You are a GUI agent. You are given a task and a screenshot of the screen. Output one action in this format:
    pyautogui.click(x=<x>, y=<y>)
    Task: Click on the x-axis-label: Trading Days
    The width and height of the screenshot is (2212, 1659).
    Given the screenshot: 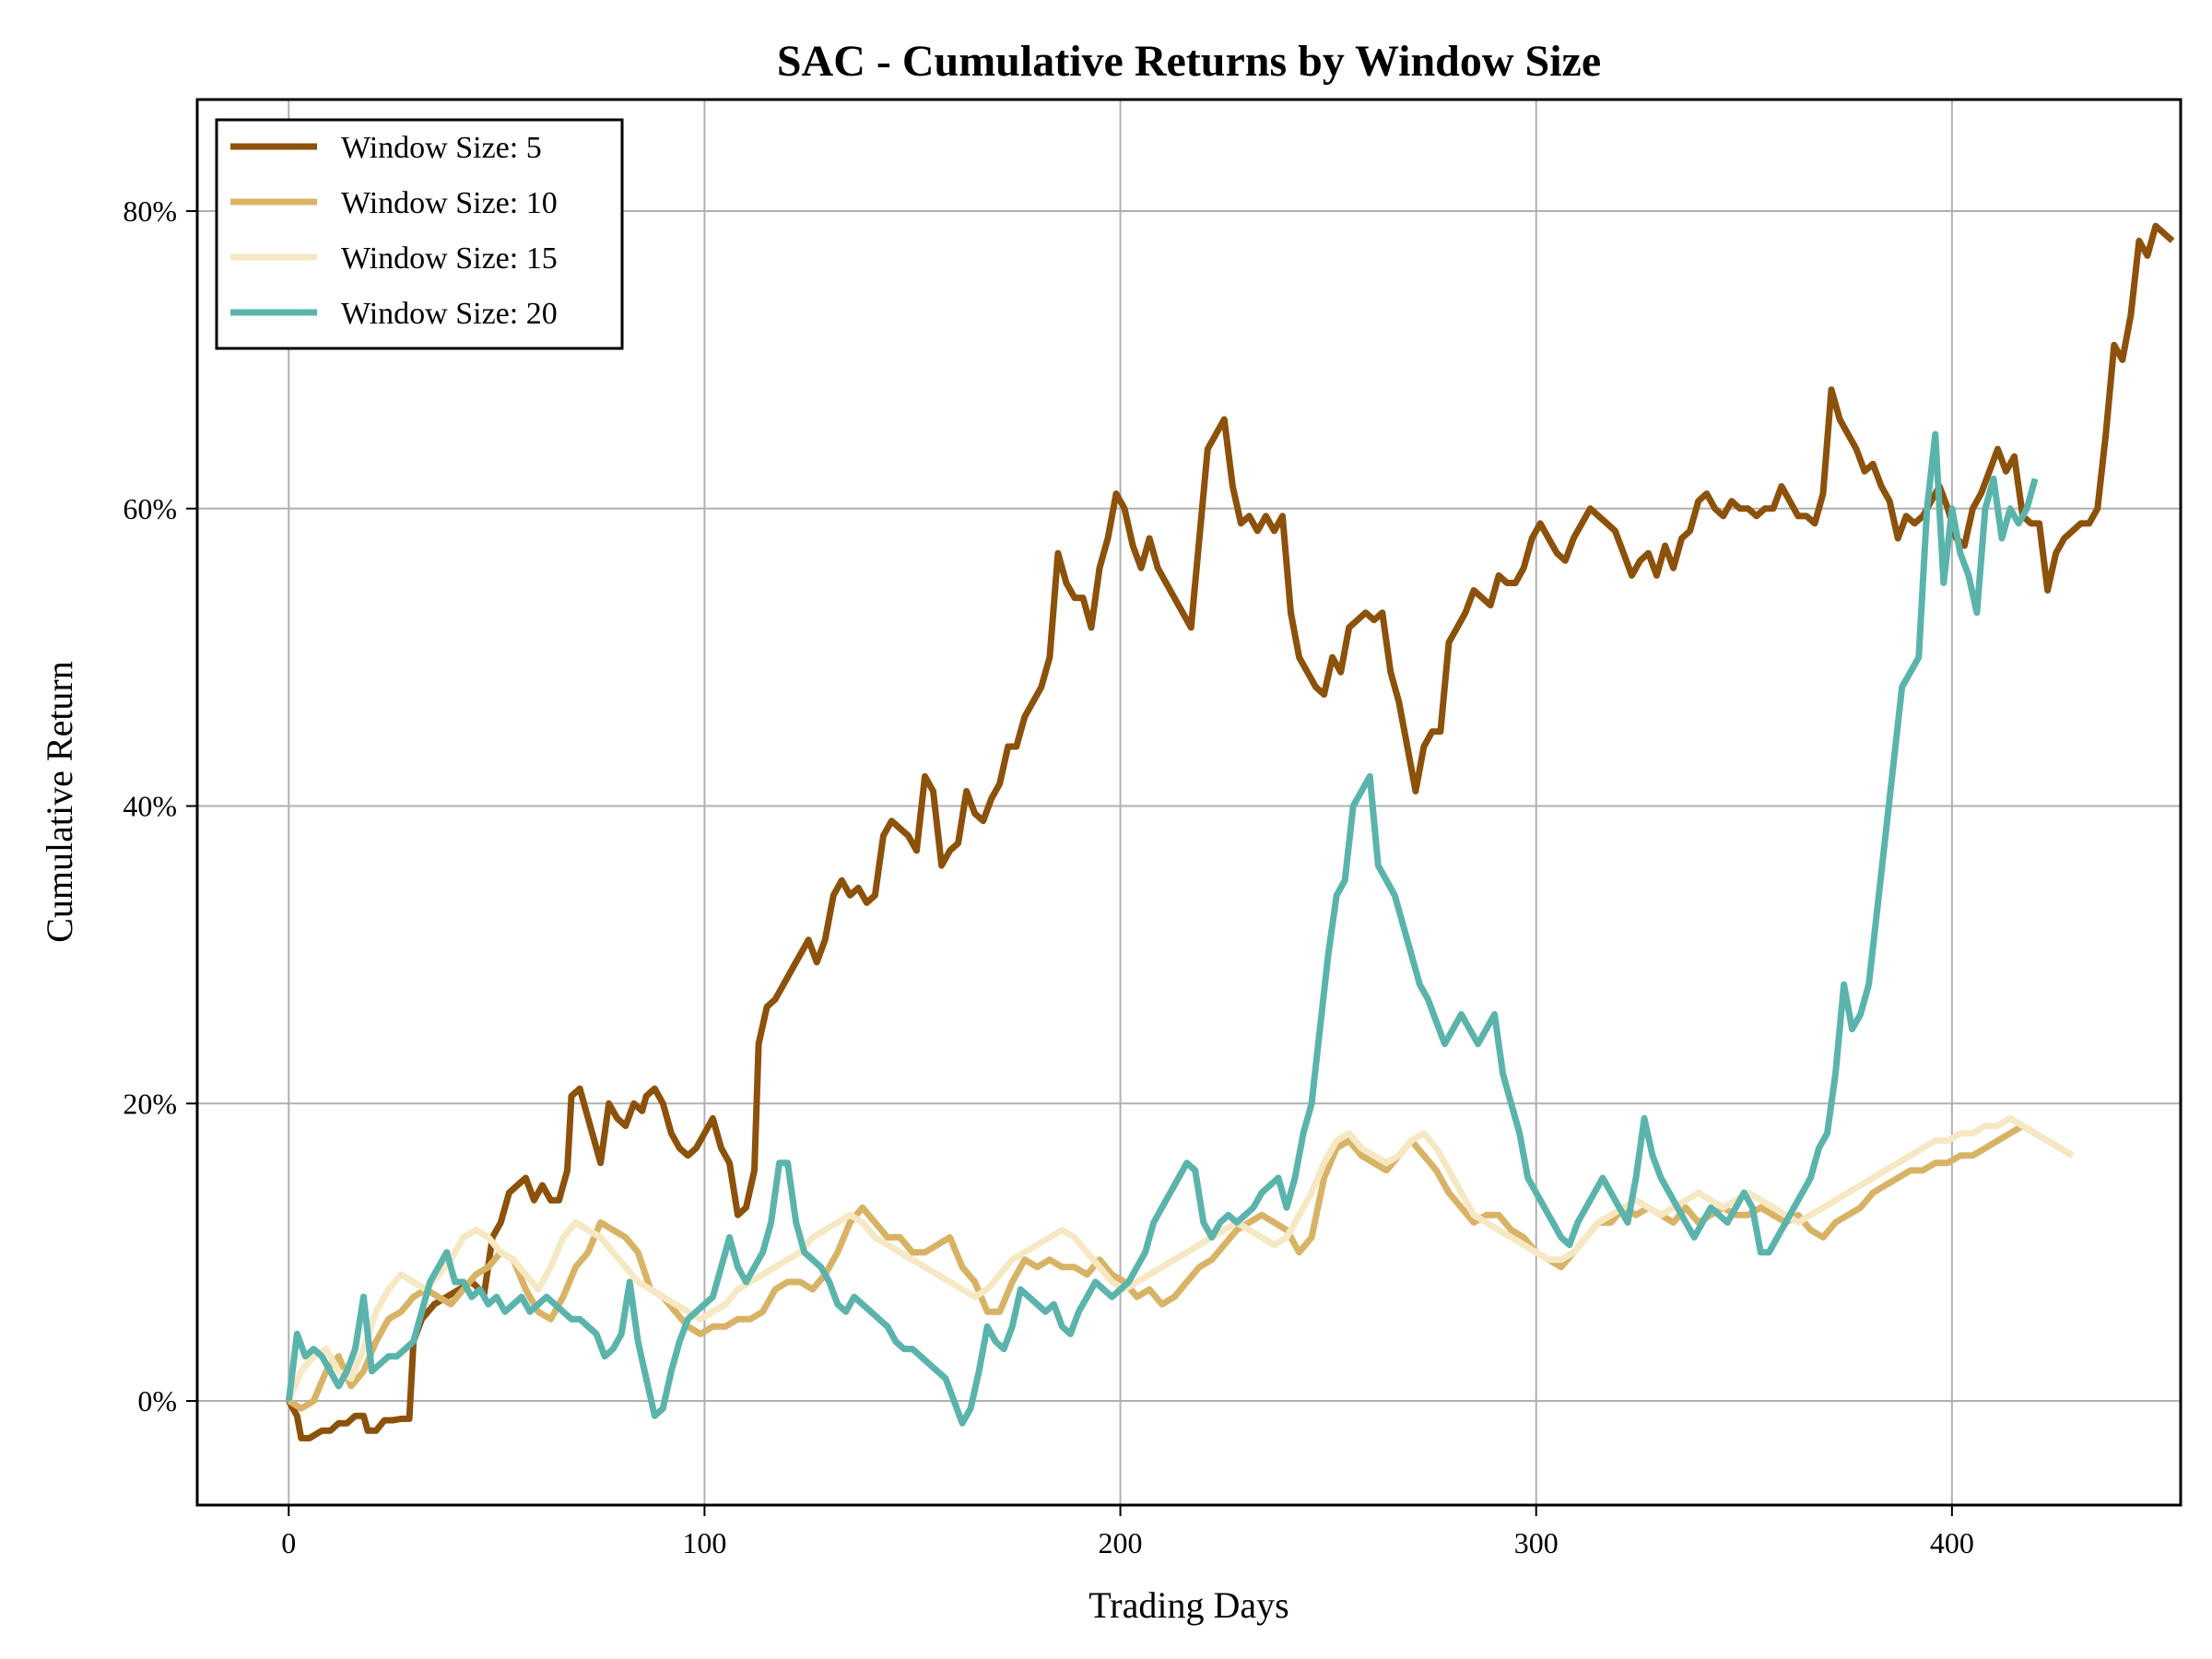 What is the action you would take?
    pyautogui.click(x=1188, y=1605)
    